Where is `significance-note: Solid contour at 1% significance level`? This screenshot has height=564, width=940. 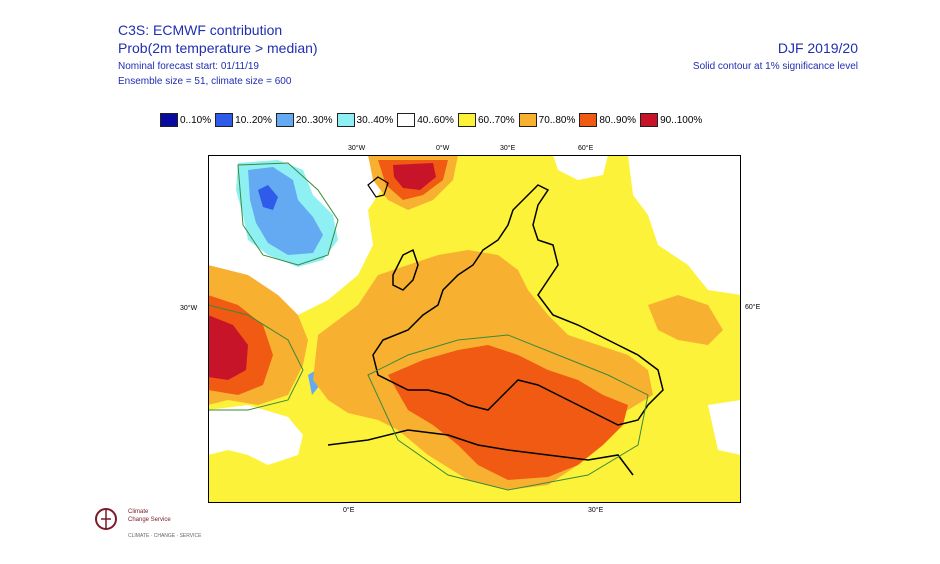 significance-note: Solid contour at 1% significance level is located at coordinates (775, 66).